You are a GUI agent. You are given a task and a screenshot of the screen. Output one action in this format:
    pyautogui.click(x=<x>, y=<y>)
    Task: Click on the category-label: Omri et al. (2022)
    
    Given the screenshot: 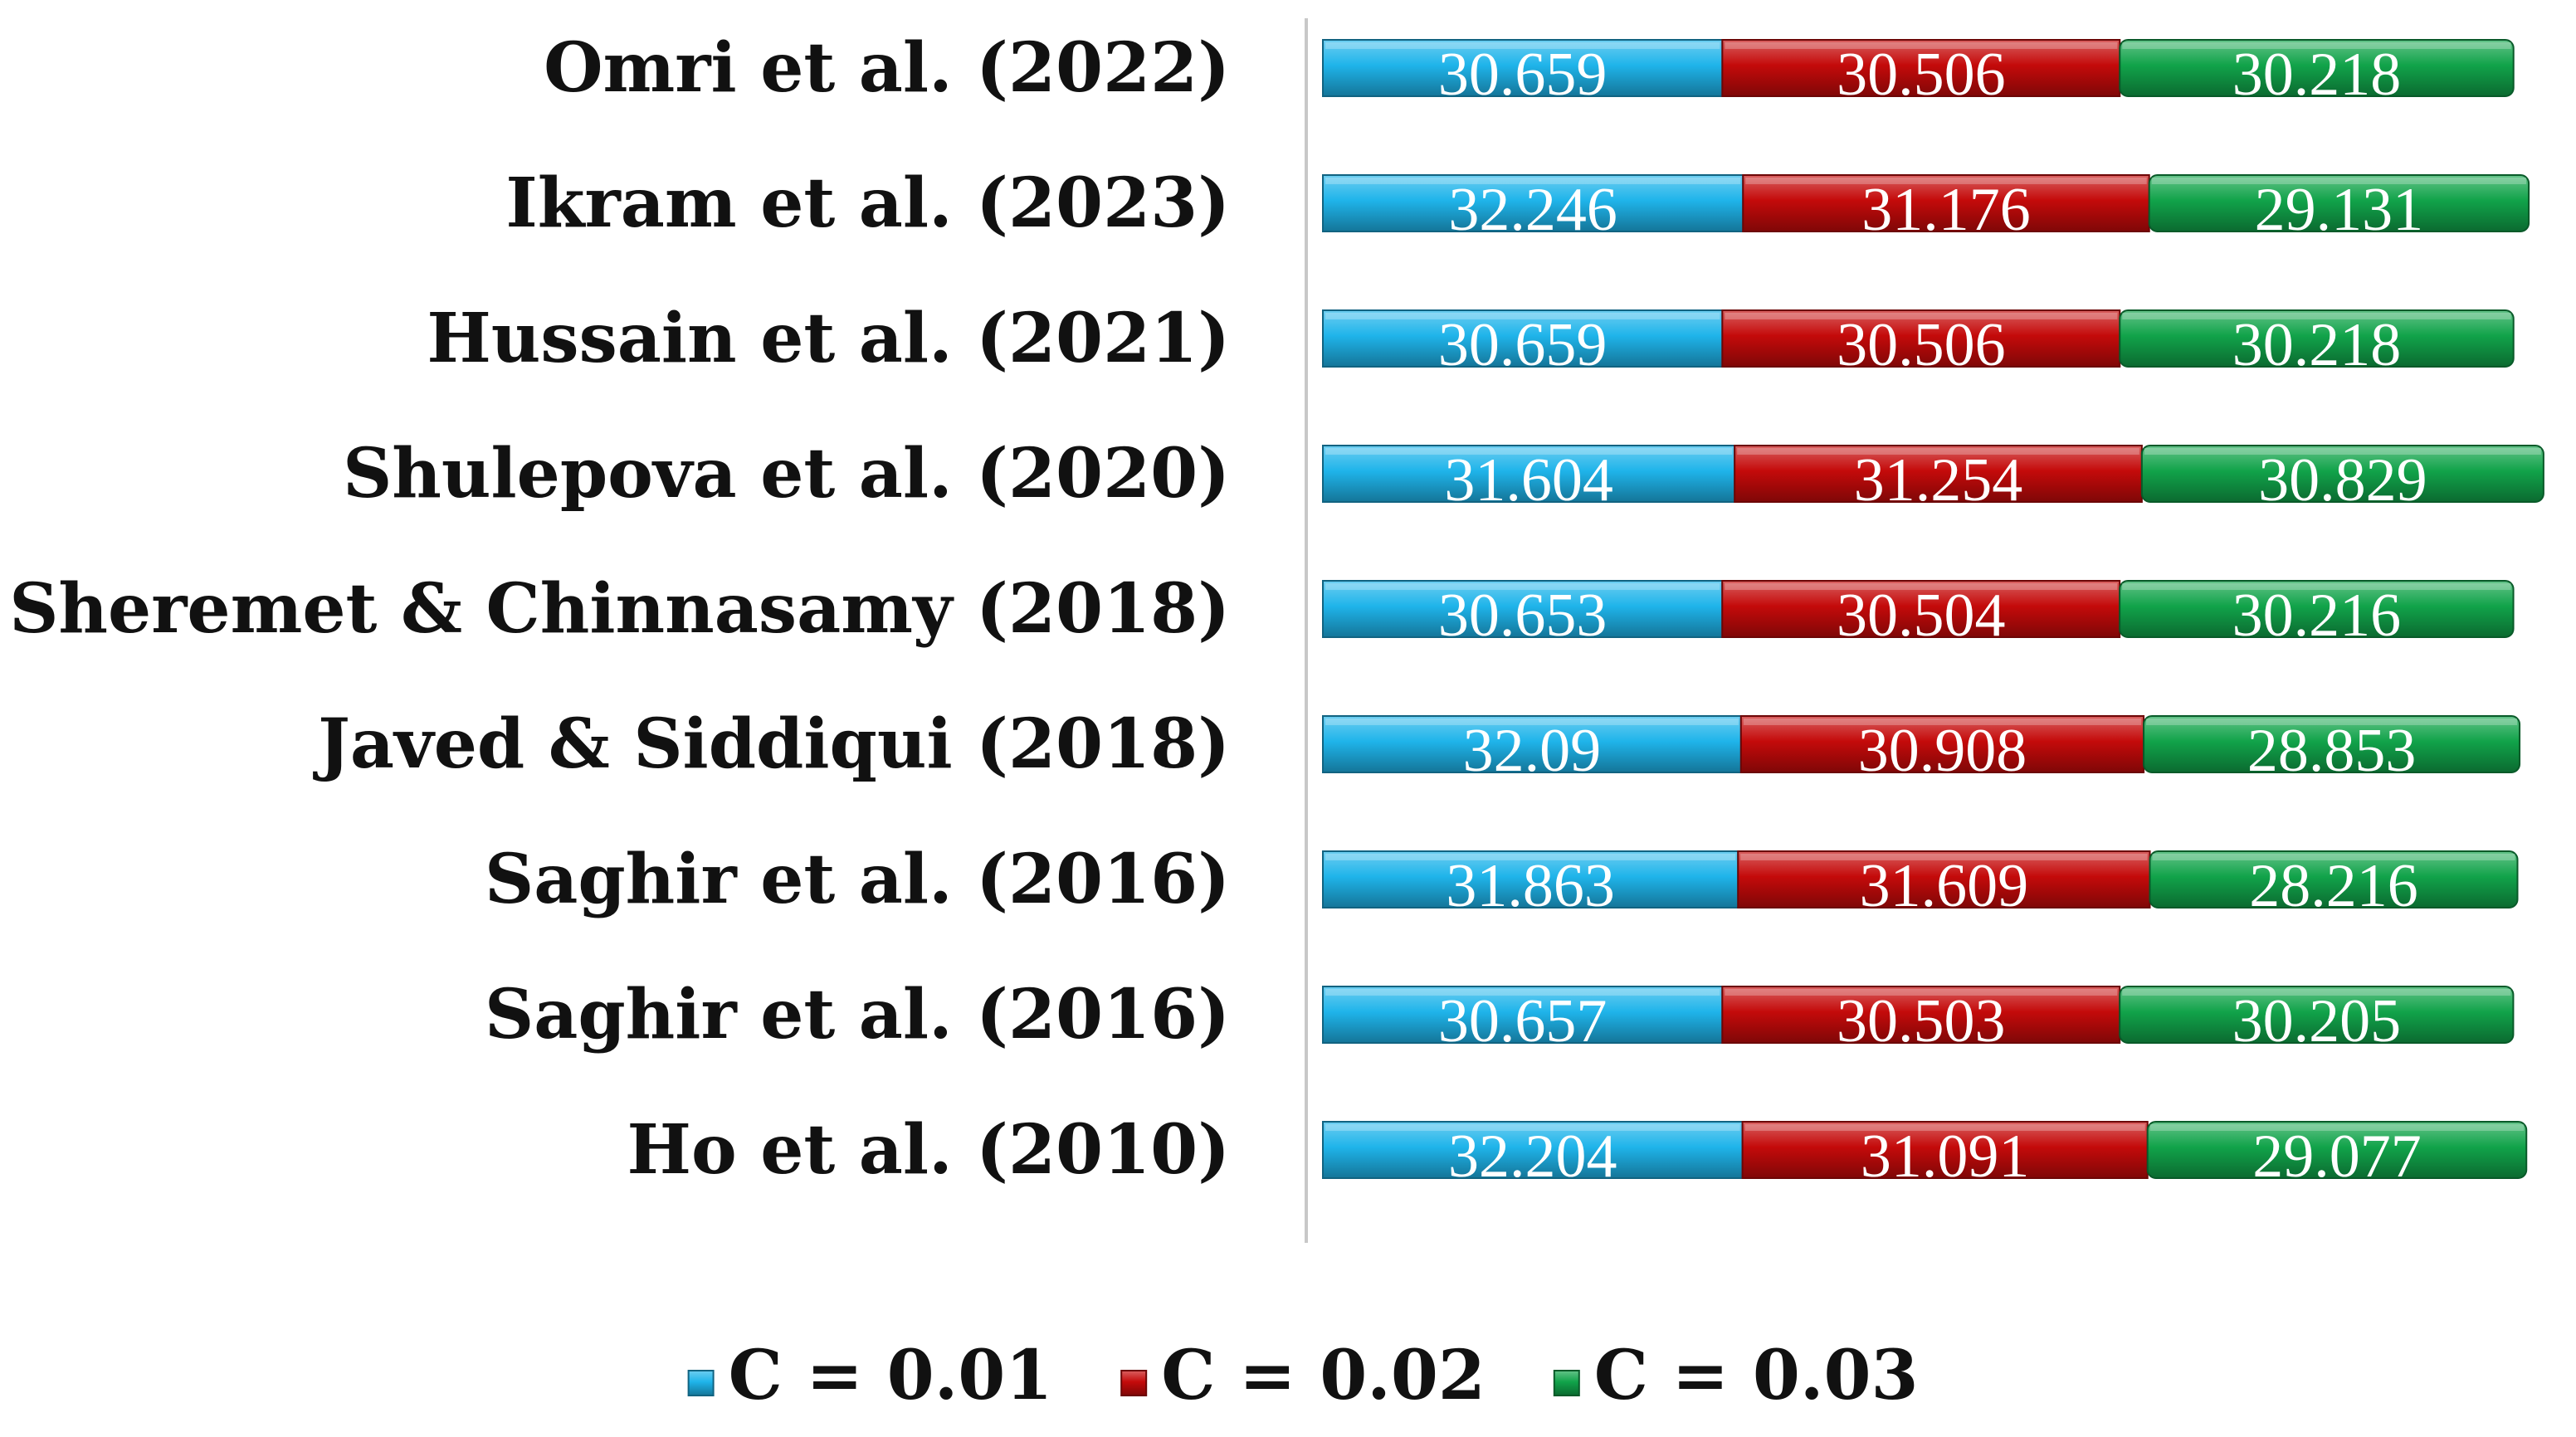 What is the action you would take?
    pyautogui.click(x=887, y=68)
    